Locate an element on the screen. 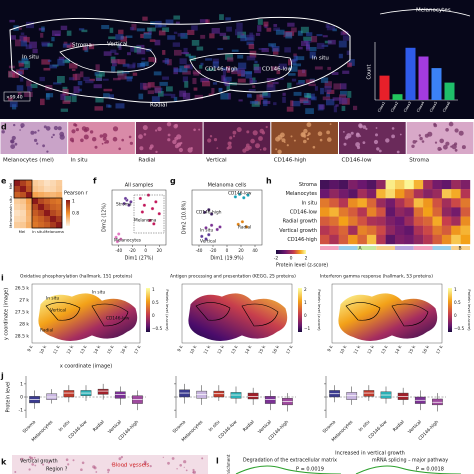 The width and height of the screenshot is (474, 474). region-outline is located at coordinates (425, 13).